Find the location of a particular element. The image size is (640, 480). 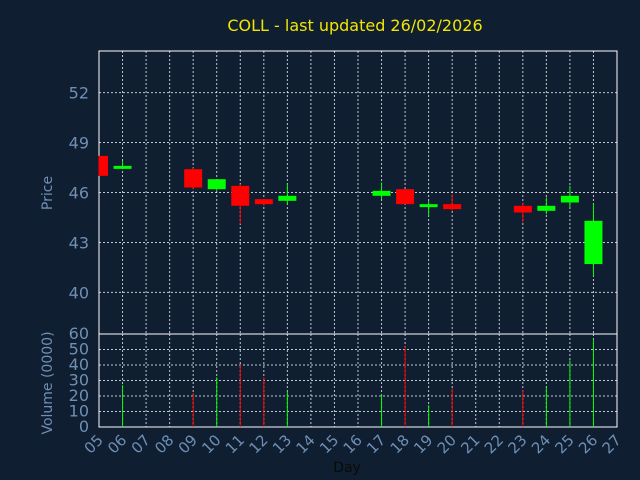

price-tick-label: 52 is located at coordinates (79, 93).